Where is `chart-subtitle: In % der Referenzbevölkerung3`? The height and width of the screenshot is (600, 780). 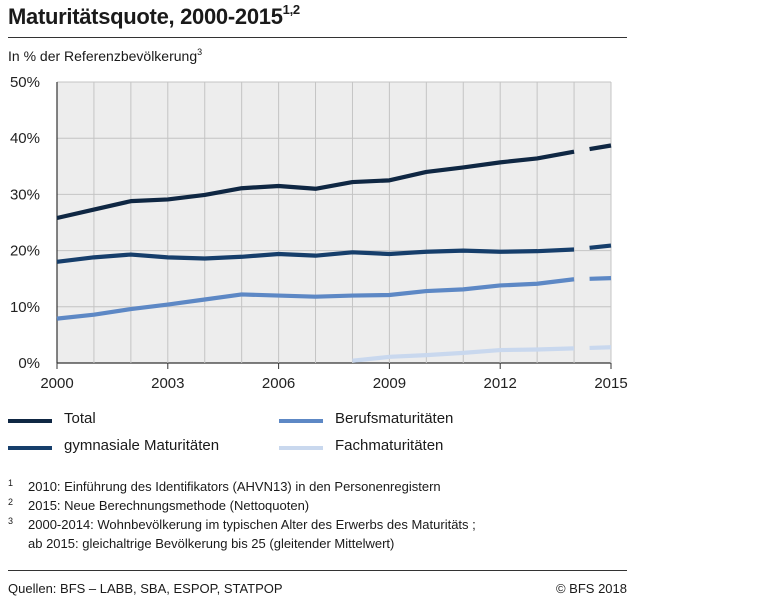 chart-subtitle: In % der Referenzbevölkerung3 is located at coordinates (105, 55).